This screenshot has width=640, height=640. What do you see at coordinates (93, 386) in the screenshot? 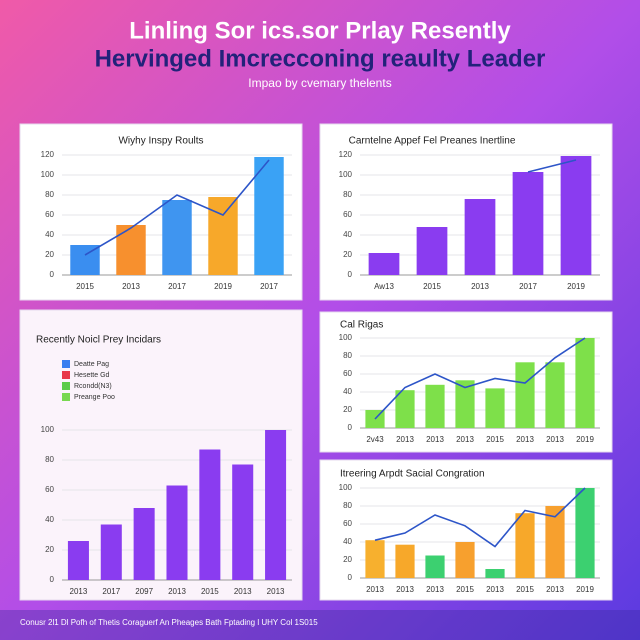
I see `legend-label: Rcondd(N3)` at bounding box center [93, 386].